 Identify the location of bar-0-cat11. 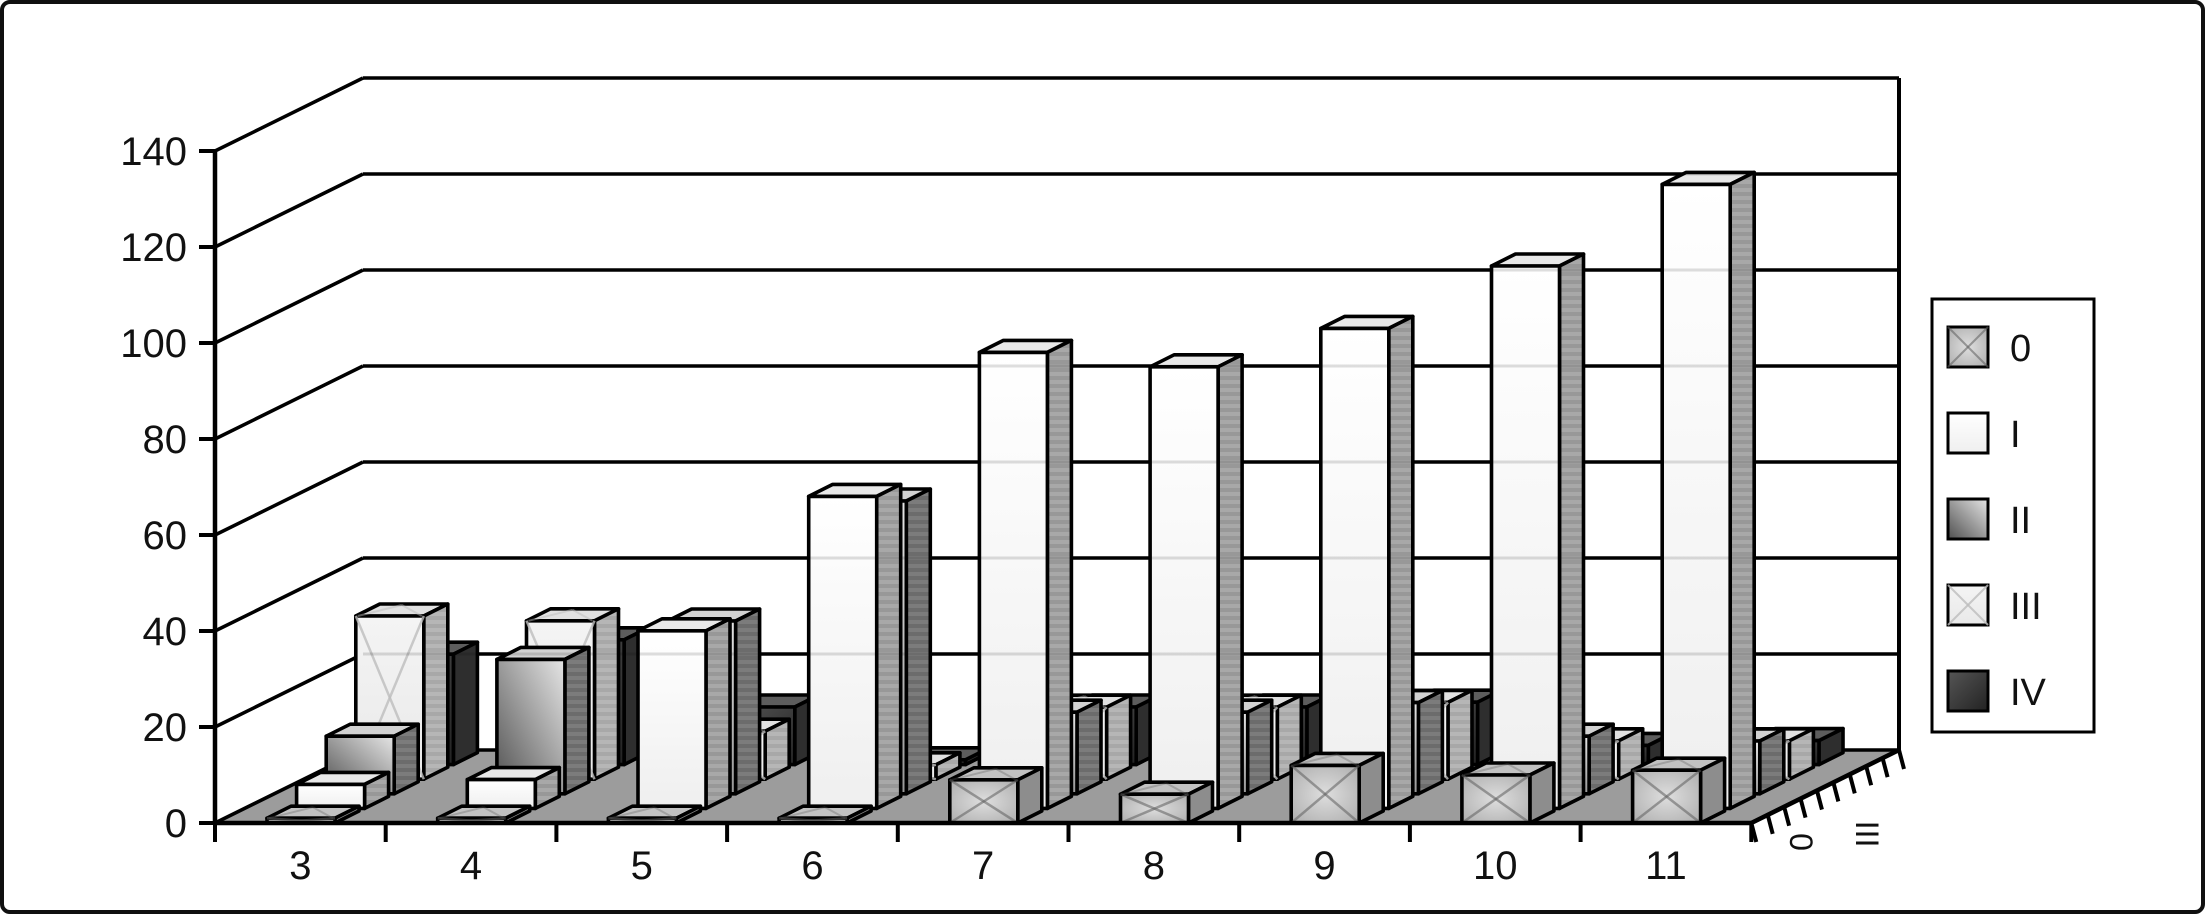
(1678, 790).